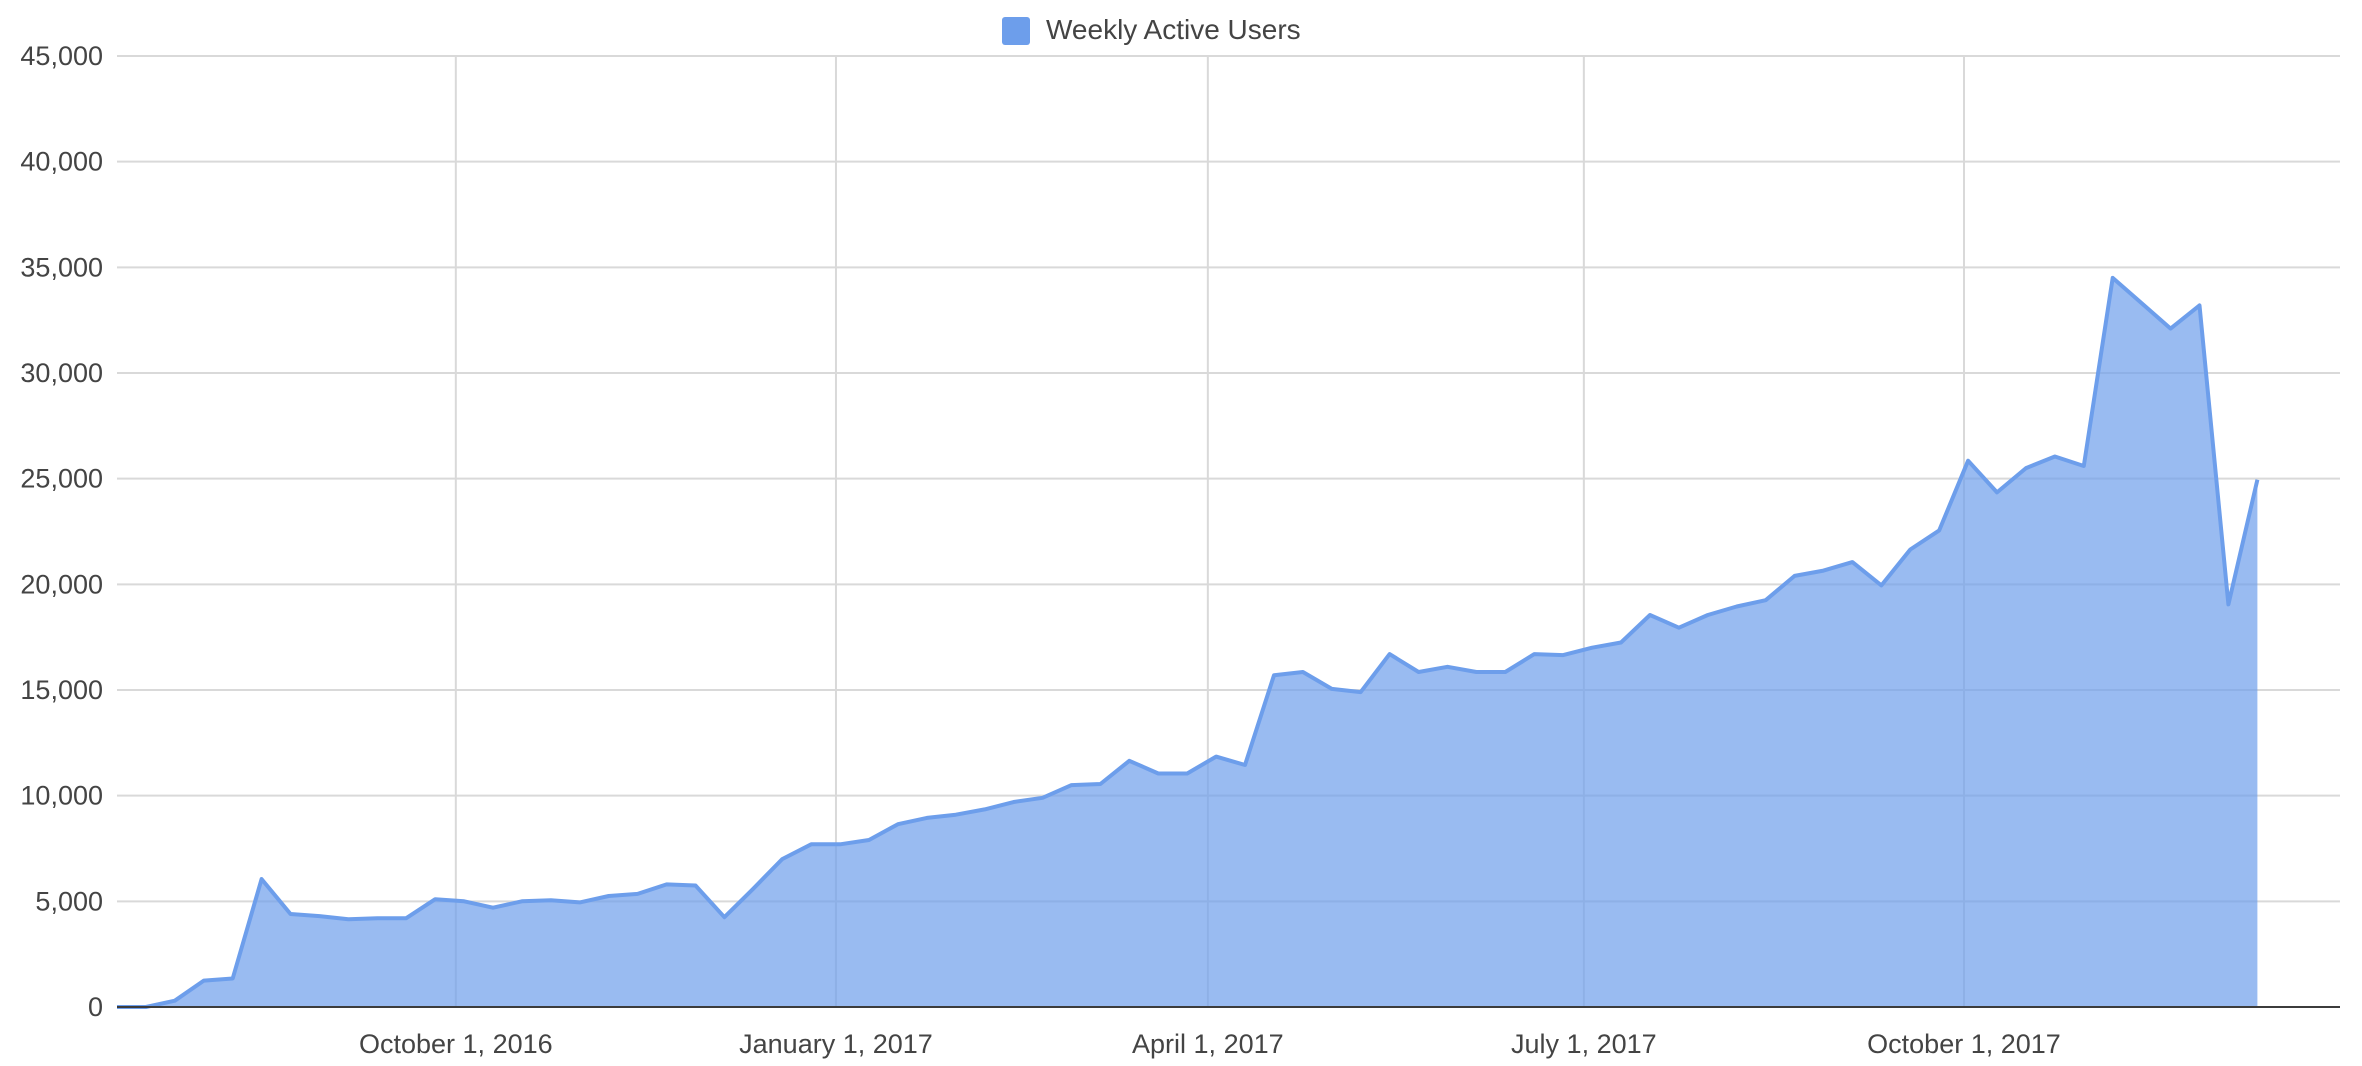 Image resolution: width=2362 pixels, height=1066 pixels. Describe the element at coordinates (95, 1007) in the screenshot. I see `y-tick-label: 0` at that location.